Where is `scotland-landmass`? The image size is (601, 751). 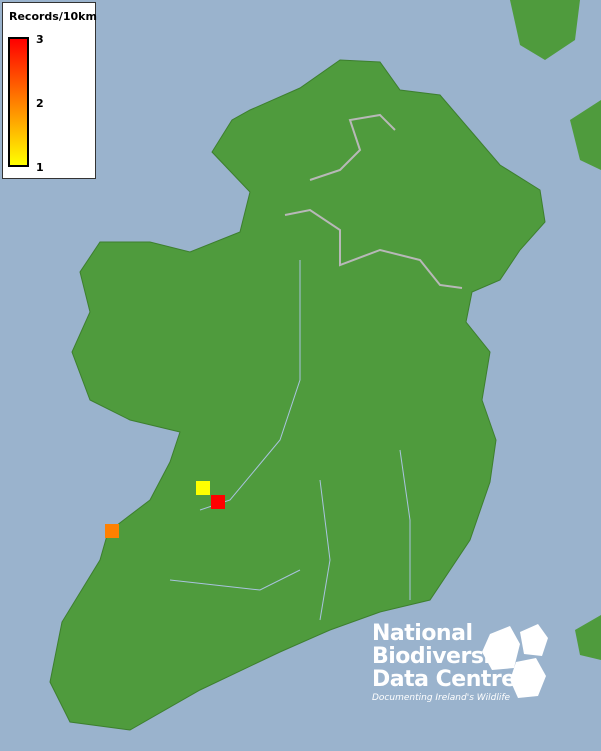
scotland-landmass is located at coordinates (555, 330).